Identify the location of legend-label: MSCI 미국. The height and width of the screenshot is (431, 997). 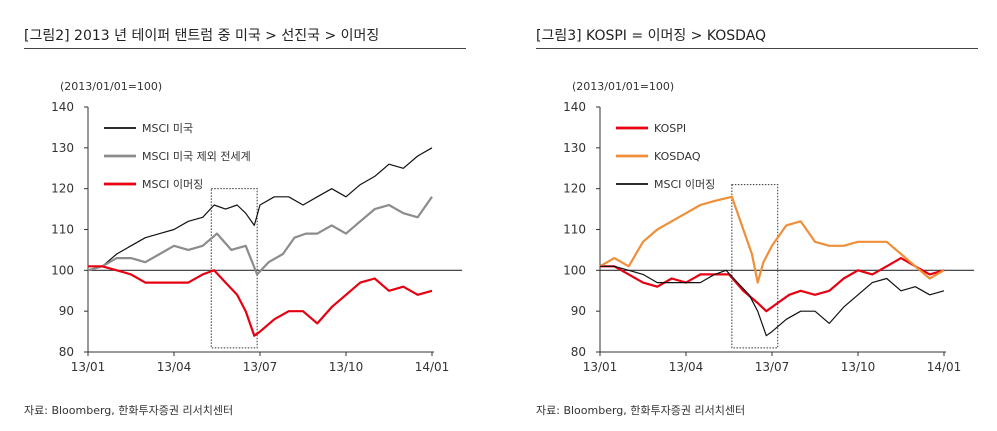
(167, 128).